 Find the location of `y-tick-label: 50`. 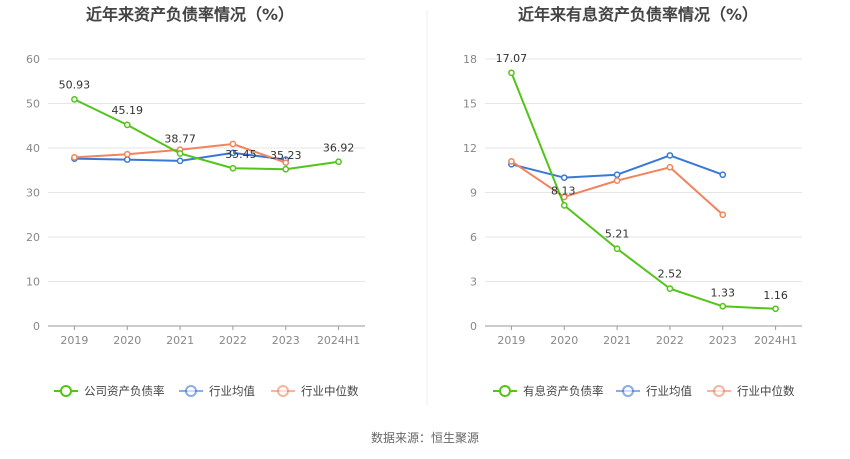

y-tick-label: 50 is located at coordinates (33, 104).